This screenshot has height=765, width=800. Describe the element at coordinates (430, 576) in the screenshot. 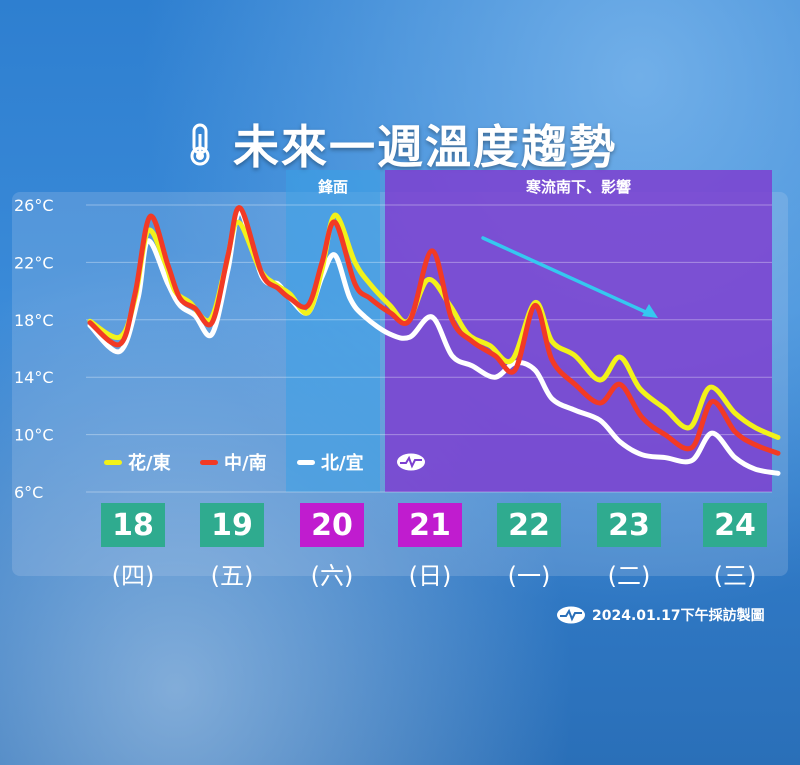

I see `day-weekday-label: (日)` at that location.